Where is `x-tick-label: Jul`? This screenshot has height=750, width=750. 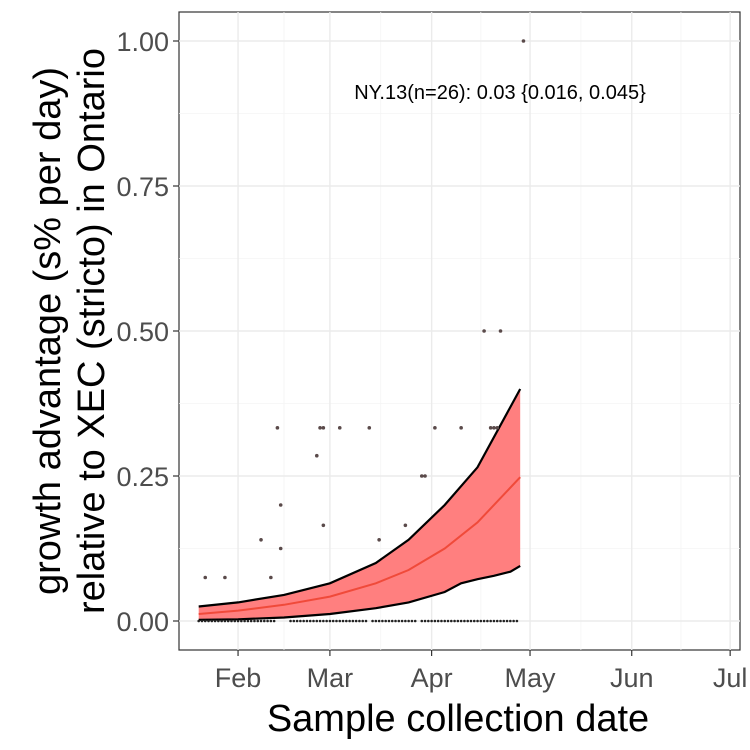
x-tick-label: Jul is located at coordinates (730, 678).